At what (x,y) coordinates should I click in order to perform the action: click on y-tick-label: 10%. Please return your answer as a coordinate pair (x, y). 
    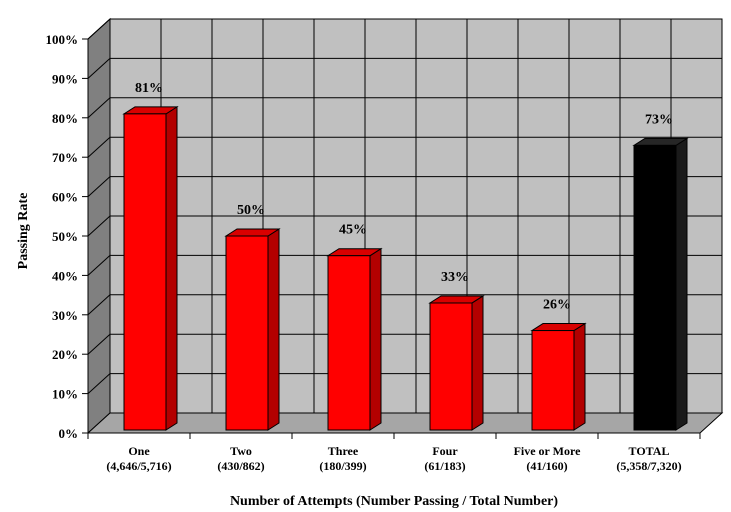
    Looking at the image, I should click on (65, 394).